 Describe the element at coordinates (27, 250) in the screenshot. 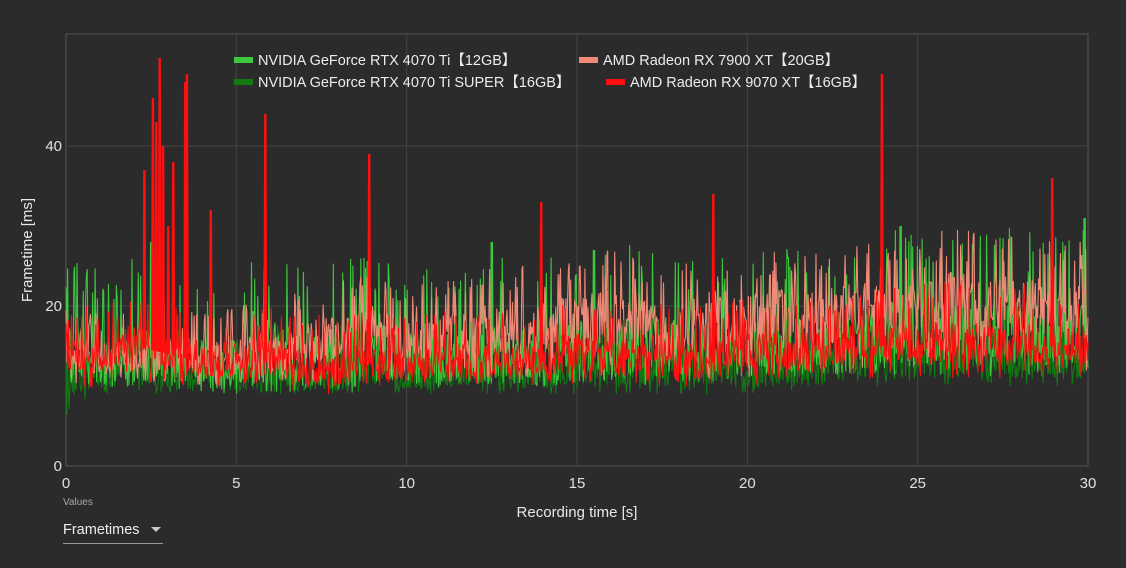

I see `y-axis-title: Frametime [ms]` at that location.